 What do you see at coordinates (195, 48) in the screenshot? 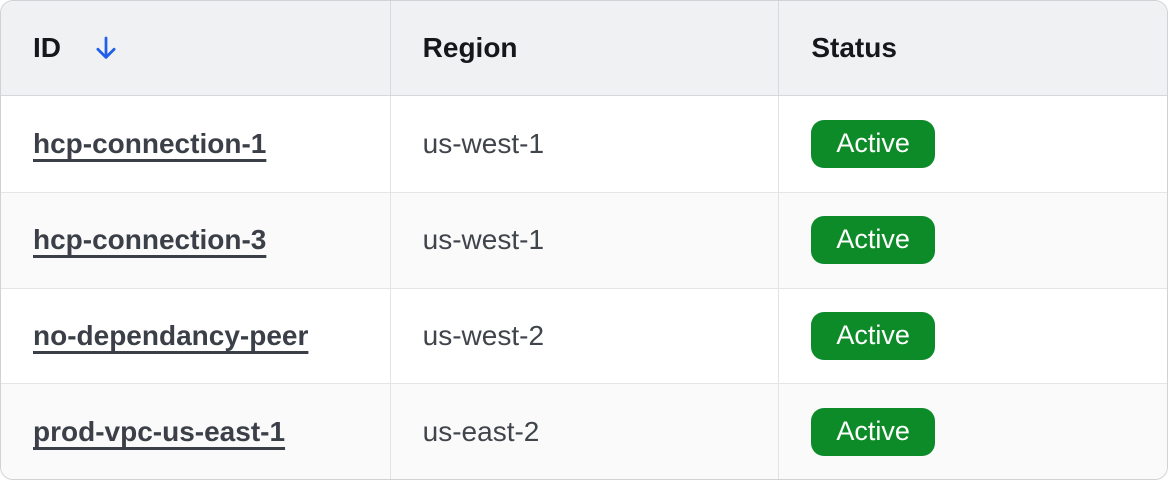
I see `column-header-id: ID` at bounding box center [195, 48].